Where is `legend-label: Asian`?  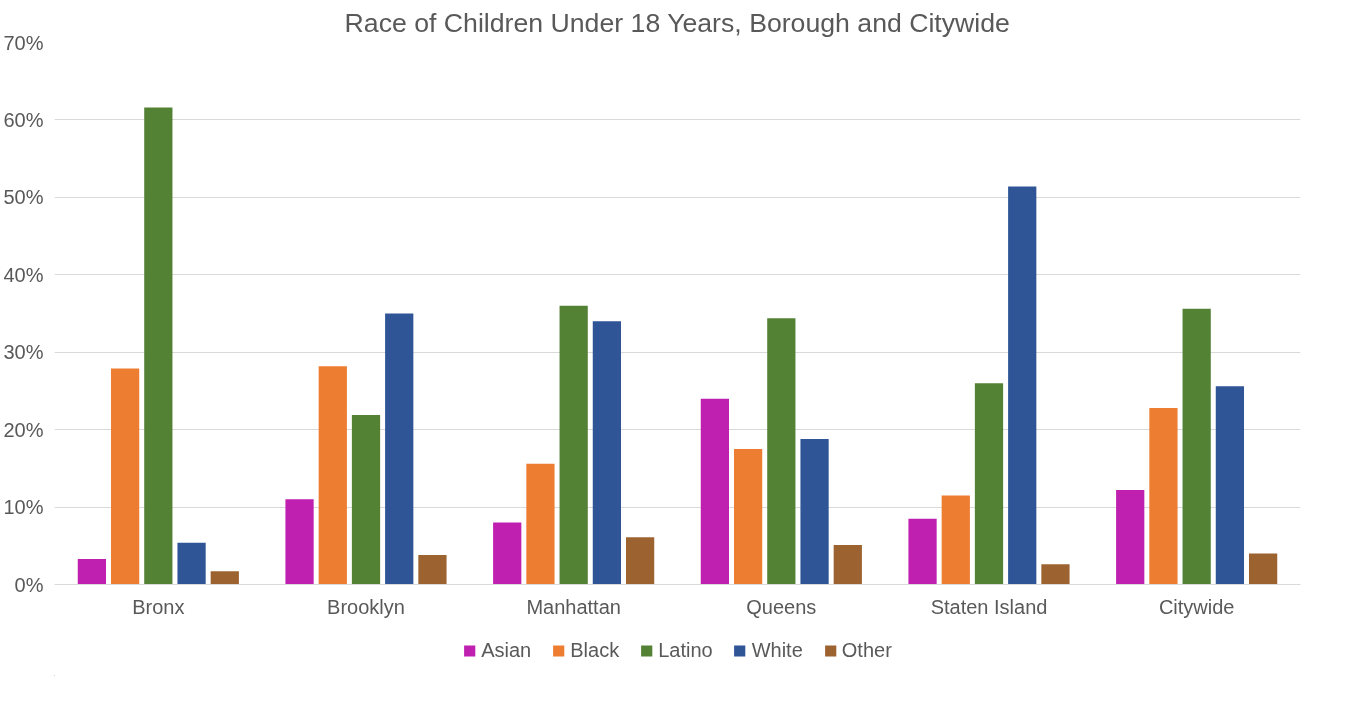 legend-label: Asian is located at coordinates (506, 650).